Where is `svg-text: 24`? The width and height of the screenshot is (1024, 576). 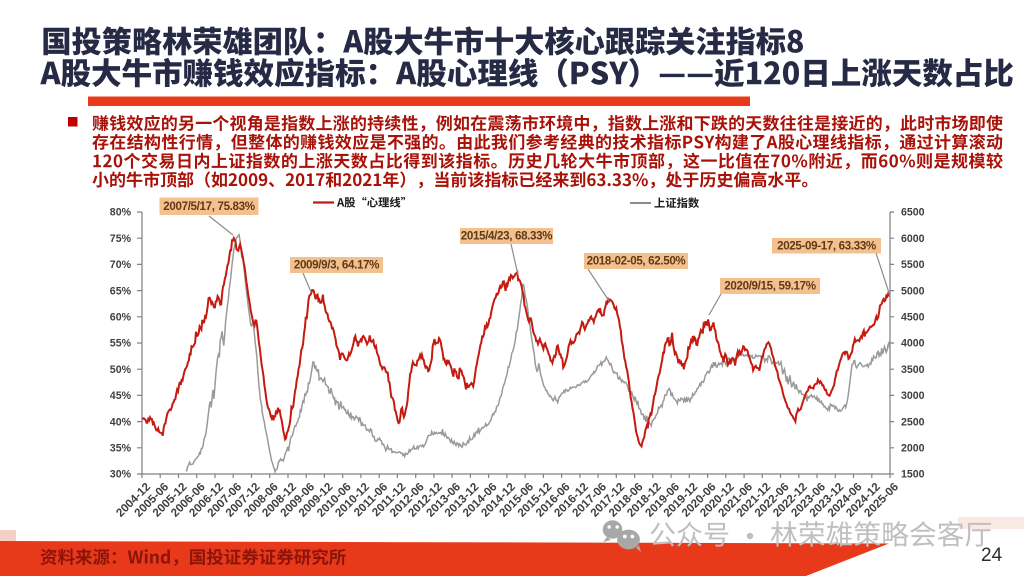 svg-text: 24 is located at coordinates (992, 555).